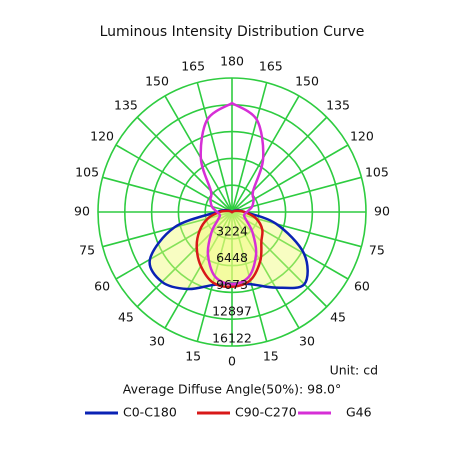  I want to click on chart-title: Luminous Intensity Distribution Curve, so click(232, 32).